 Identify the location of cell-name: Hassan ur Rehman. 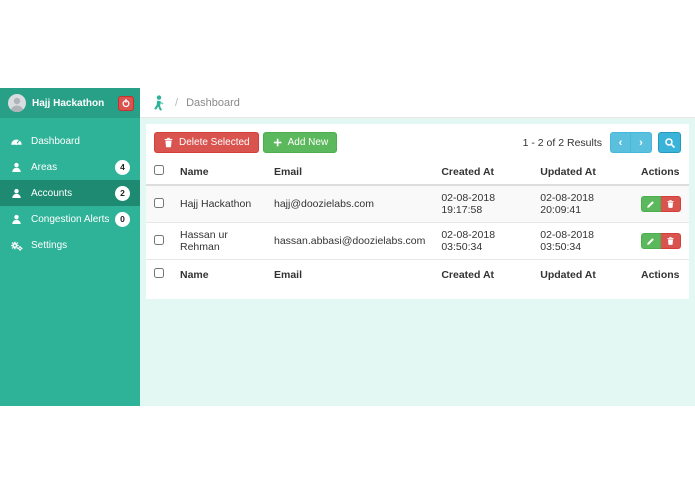
(219, 241).